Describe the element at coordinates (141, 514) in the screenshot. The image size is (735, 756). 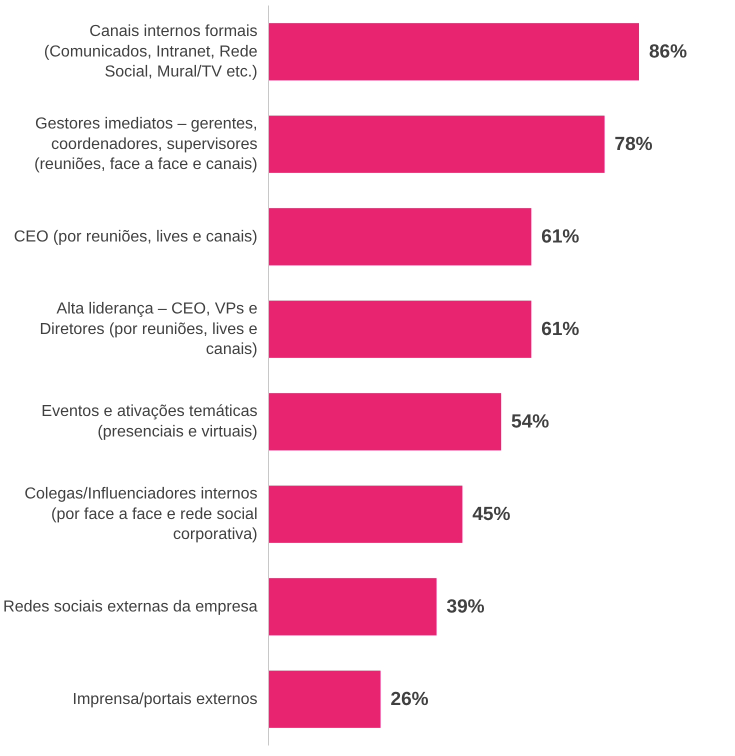
I see `y-tick-label: Colegas/Influenciadores internos (por face a face e rede social corporativa)` at that location.